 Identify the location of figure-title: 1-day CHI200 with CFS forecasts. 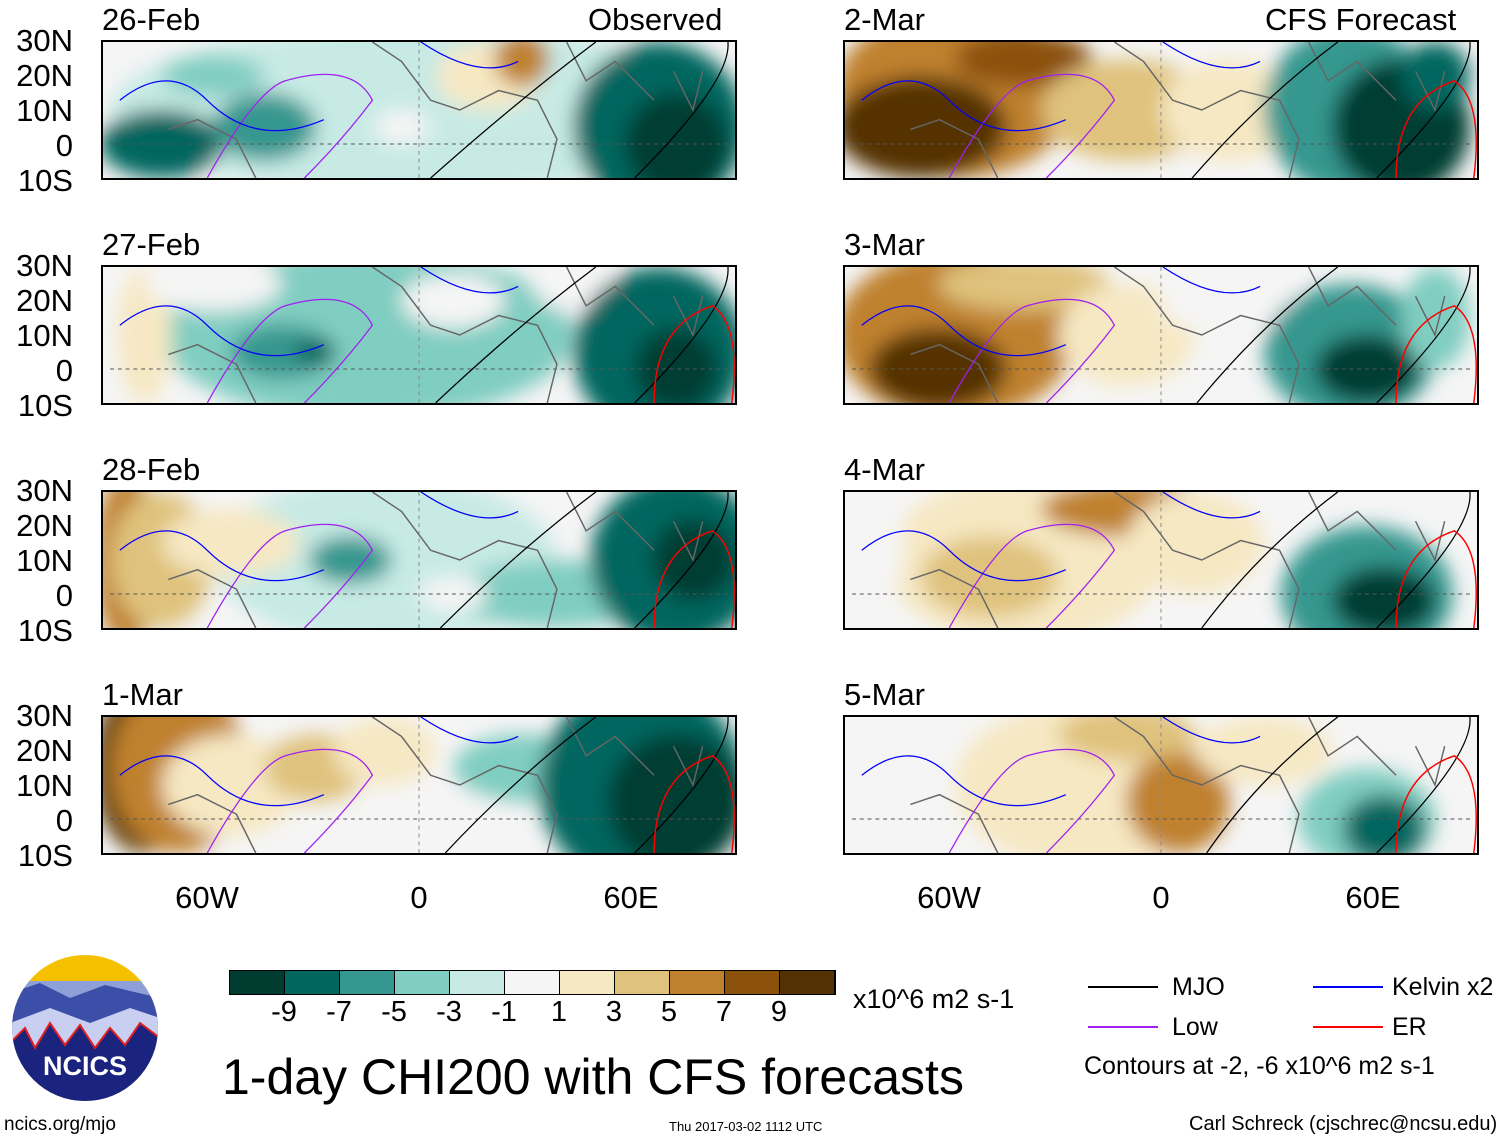
(593, 1077).